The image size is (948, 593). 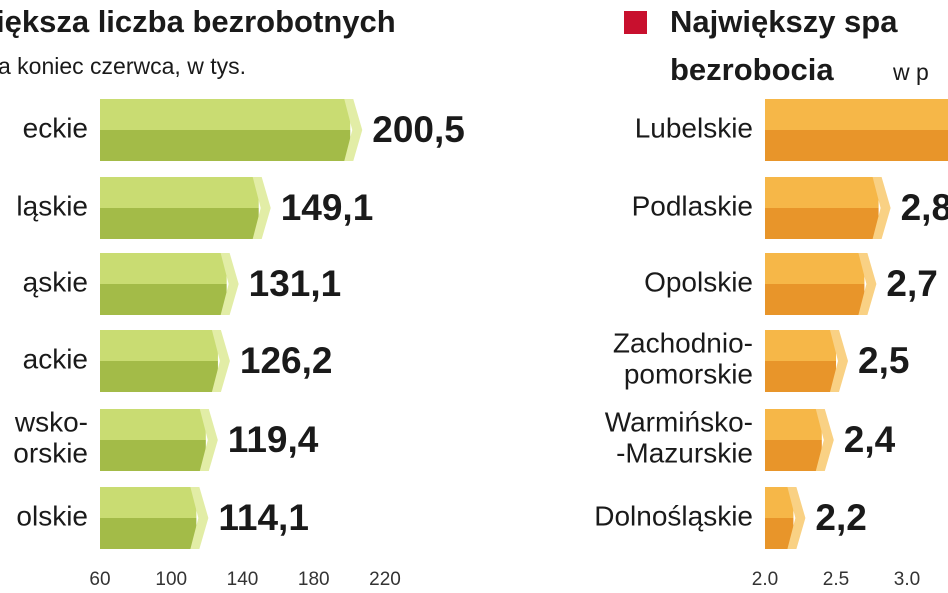 What do you see at coordinates (385, 579) in the screenshot?
I see `x-tick-label: 220` at bounding box center [385, 579].